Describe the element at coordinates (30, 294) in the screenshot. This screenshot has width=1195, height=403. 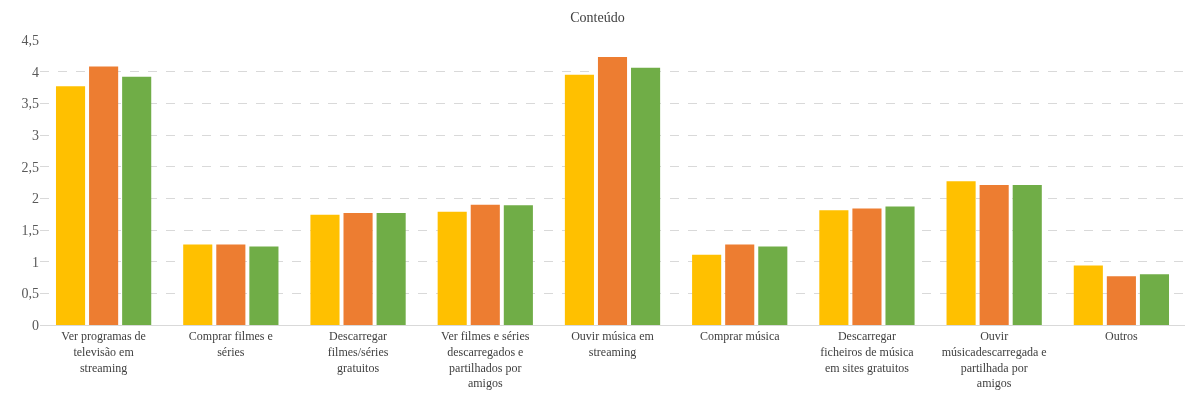
I see `y-tick-label: 0,5` at that location.